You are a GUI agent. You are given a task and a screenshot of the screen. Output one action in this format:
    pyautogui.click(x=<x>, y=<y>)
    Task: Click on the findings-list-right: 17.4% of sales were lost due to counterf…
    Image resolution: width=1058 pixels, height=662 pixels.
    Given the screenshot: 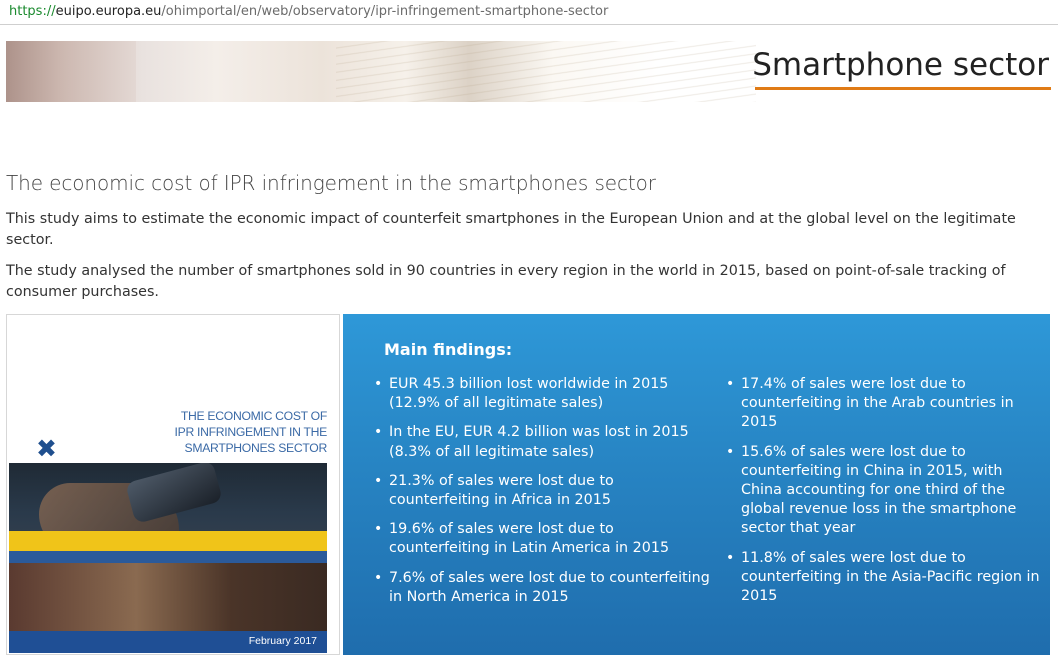 What is the action you would take?
    pyautogui.click(x=884, y=495)
    